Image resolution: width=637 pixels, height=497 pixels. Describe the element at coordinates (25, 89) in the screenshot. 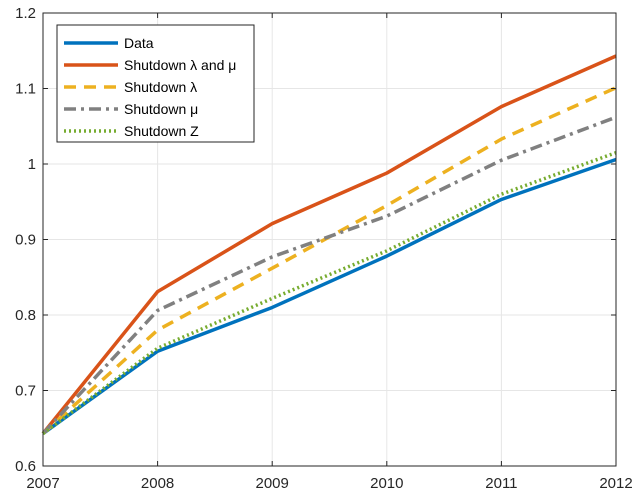

I see `y-tick-label: 1.1` at that location.